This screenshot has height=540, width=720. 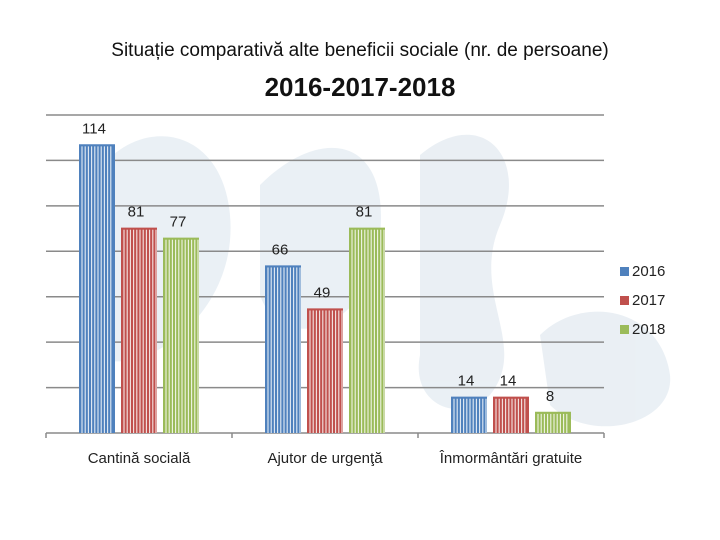 I want to click on legend-item-2017: 2017, so click(x=642, y=300).